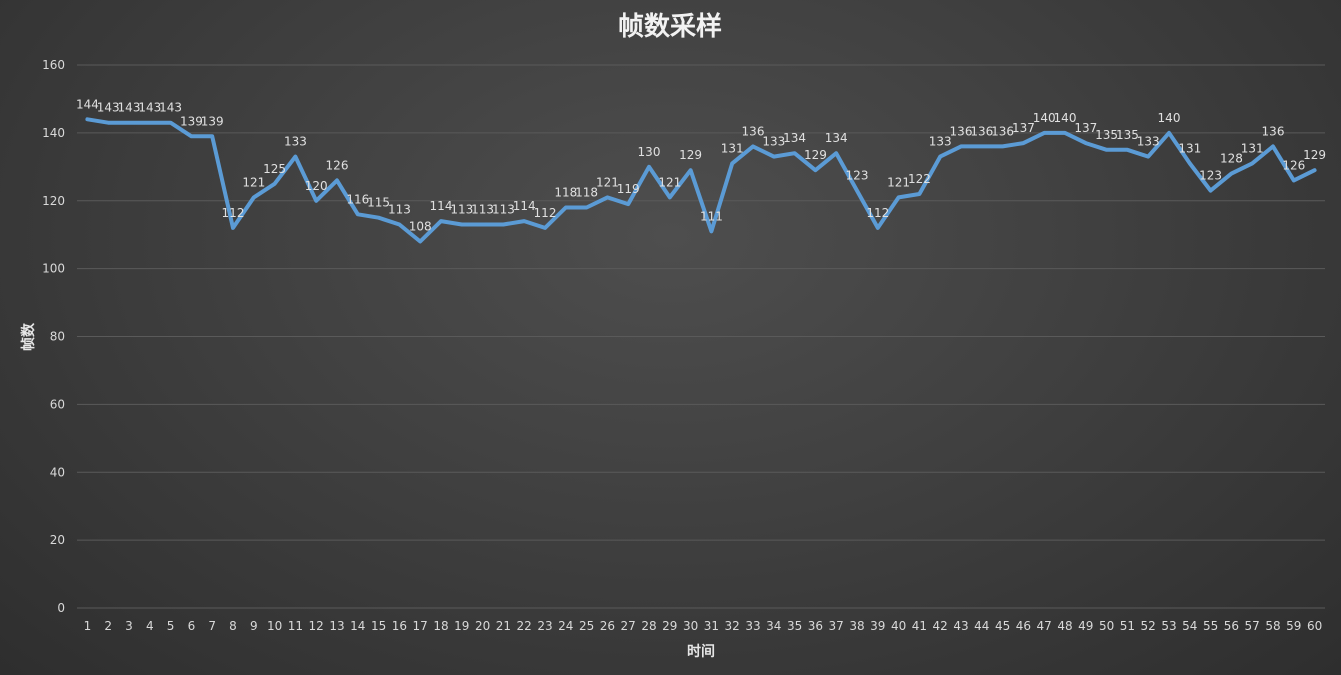 The width and height of the screenshot is (1341, 675). What do you see at coordinates (524, 626) in the screenshot?
I see `x-tick-label: 22` at bounding box center [524, 626].